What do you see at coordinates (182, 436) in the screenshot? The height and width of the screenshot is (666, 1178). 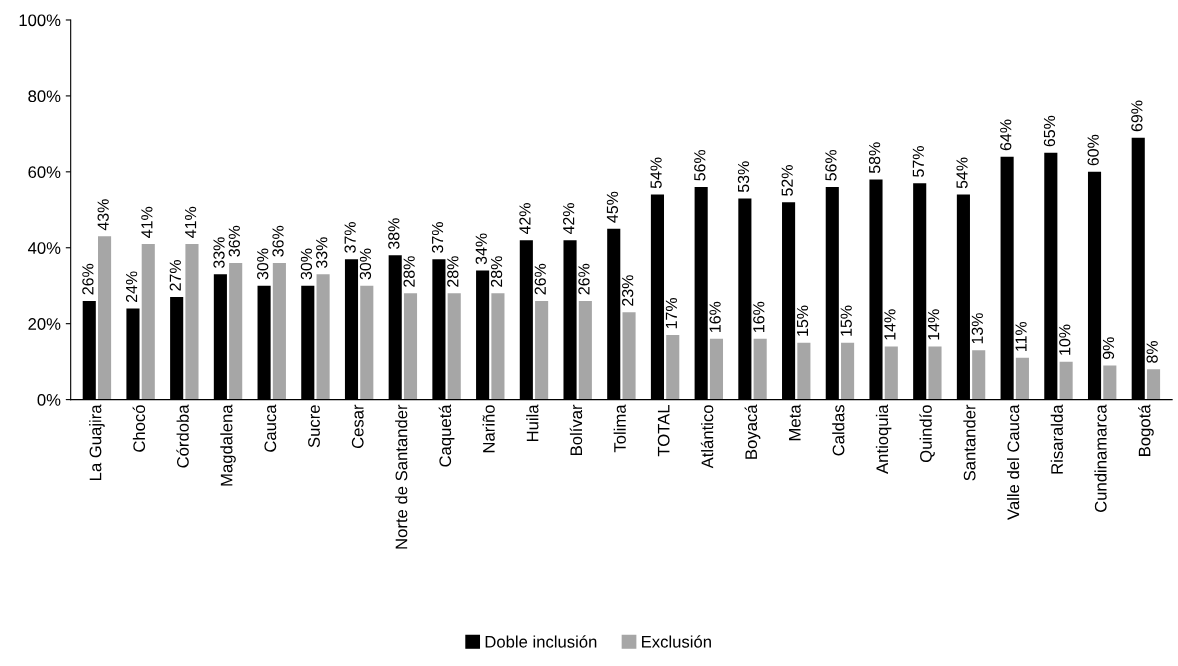 I see `x-tick-label: Córdoba` at bounding box center [182, 436].